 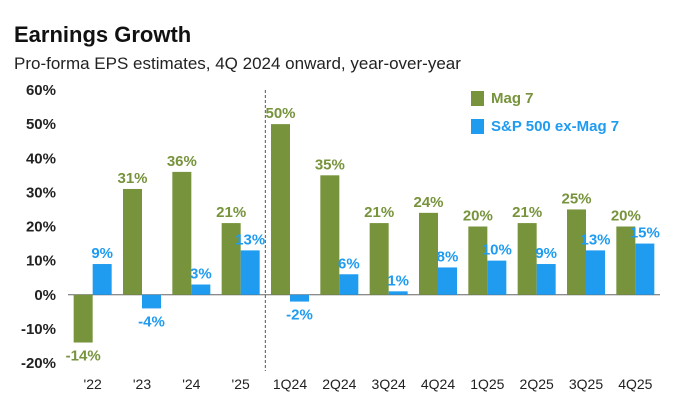 I want to click on mag7-data-label: 25%, so click(x=576, y=198).